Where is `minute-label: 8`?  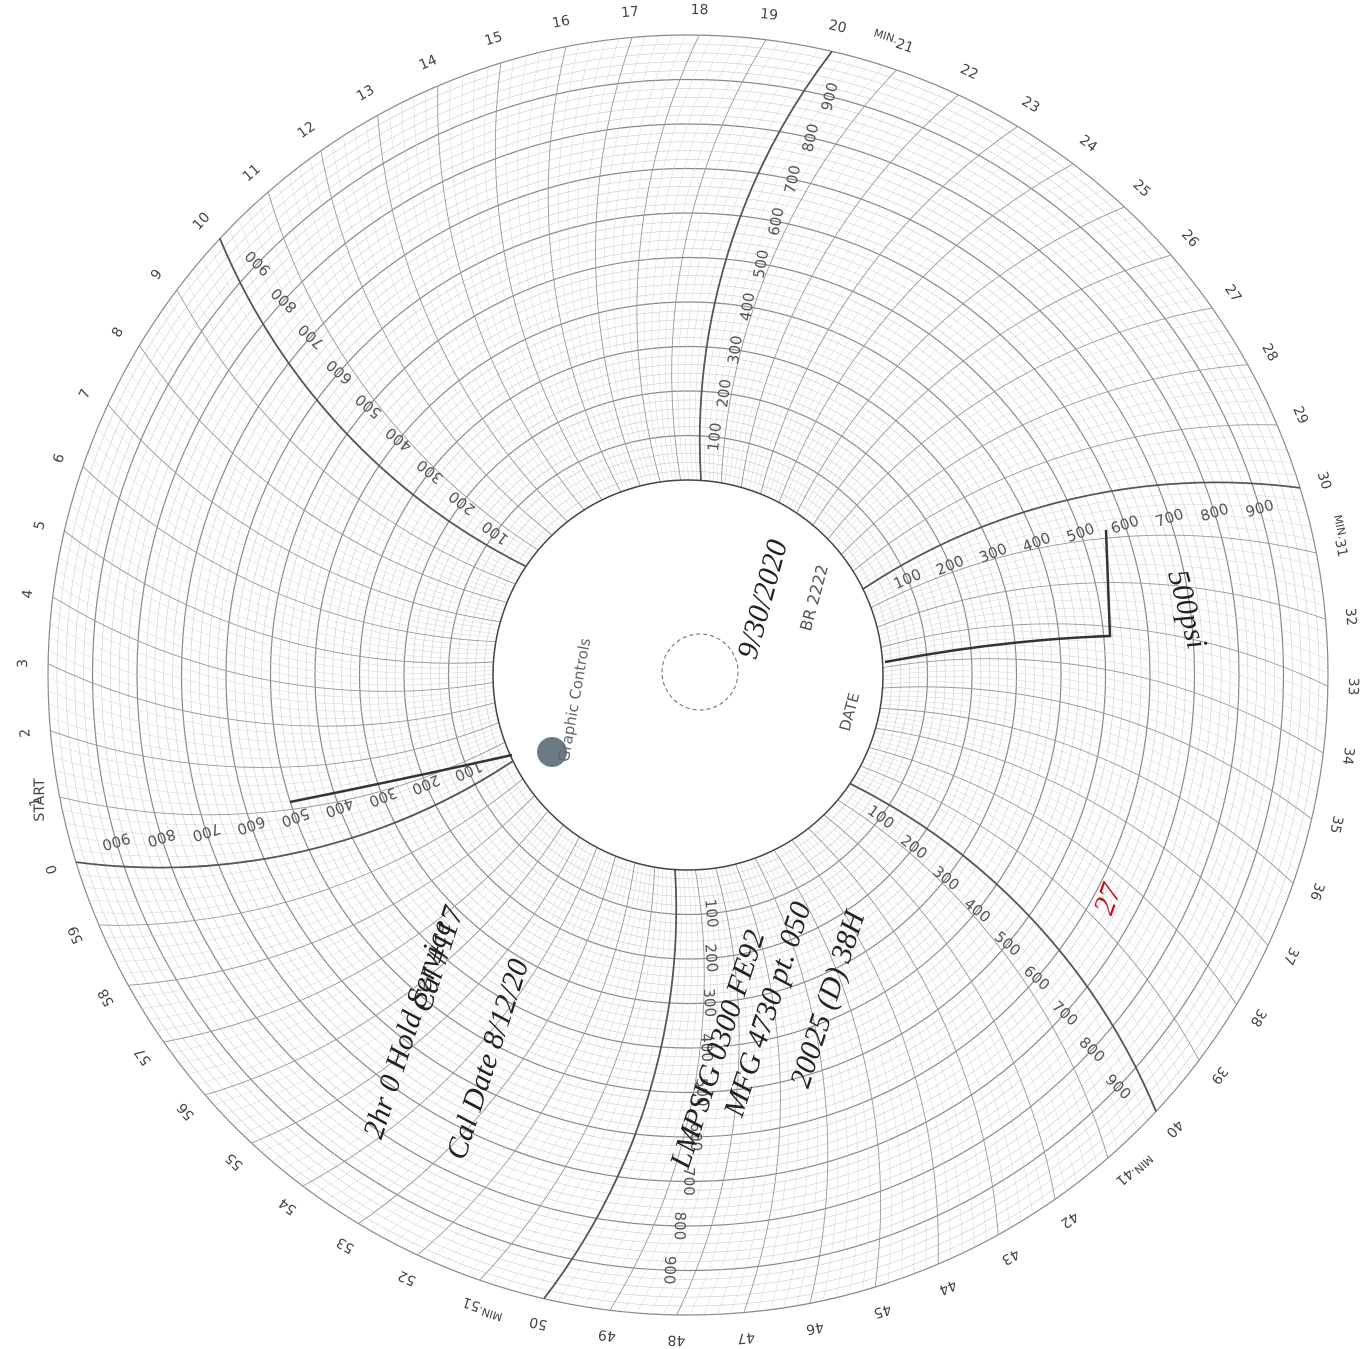 minute-label: 8 is located at coordinates (118, 333).